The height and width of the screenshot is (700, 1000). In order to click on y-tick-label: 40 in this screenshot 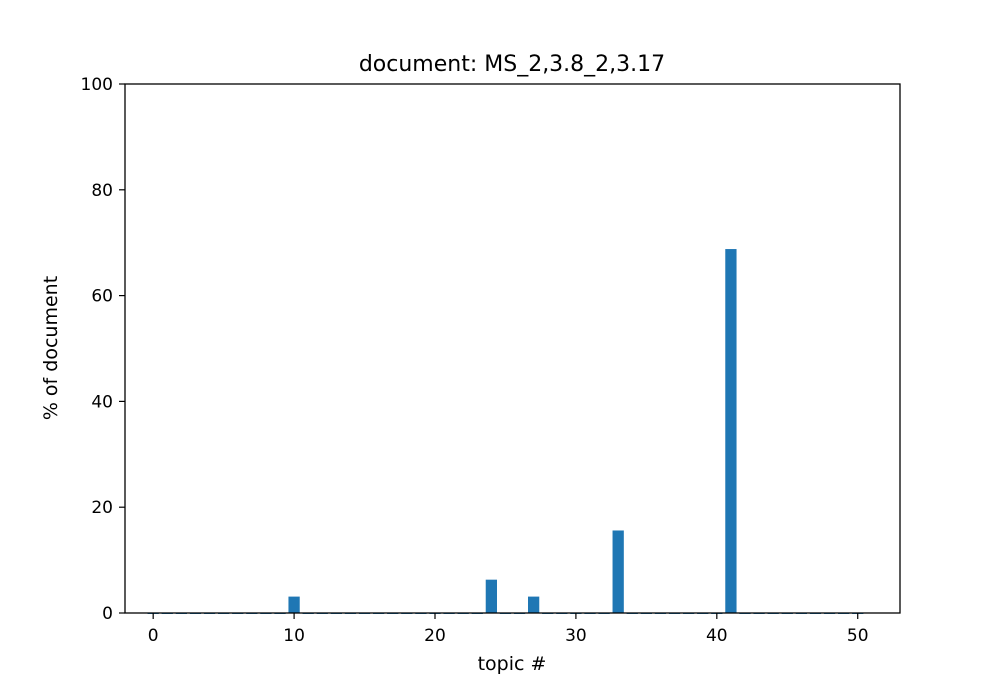, I will do `click(102, 402)`.